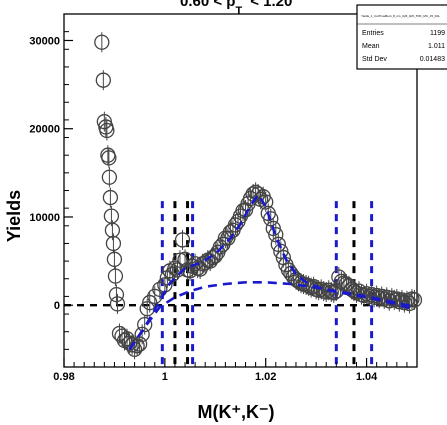  I want to click on stats-entries-value: 1199, so click(437, 33).